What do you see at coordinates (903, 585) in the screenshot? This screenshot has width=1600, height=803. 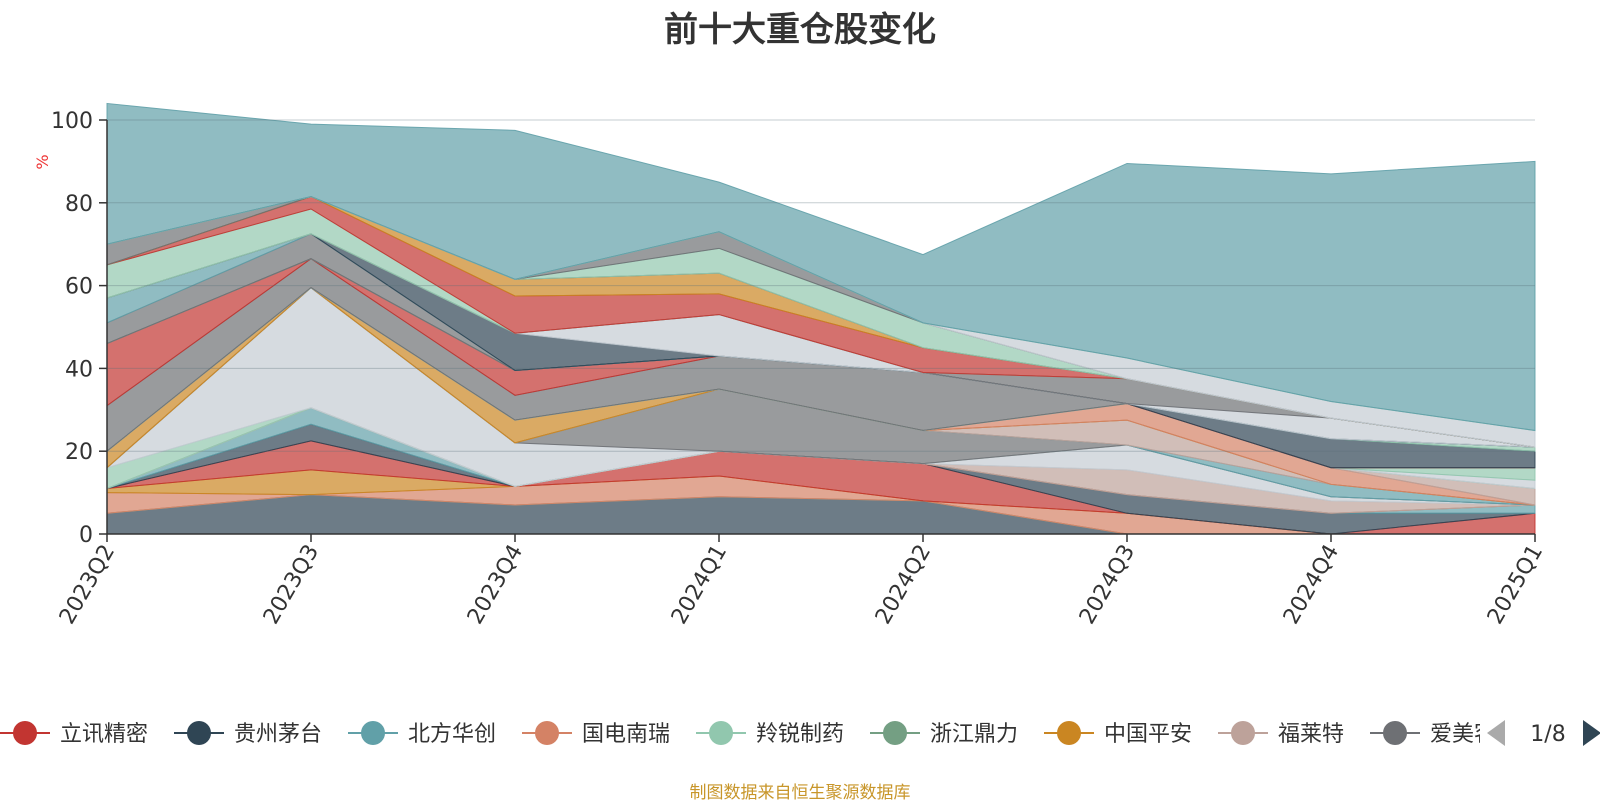 I see `x-tick-label: 2024Q2` at bounding box center [903, 585].